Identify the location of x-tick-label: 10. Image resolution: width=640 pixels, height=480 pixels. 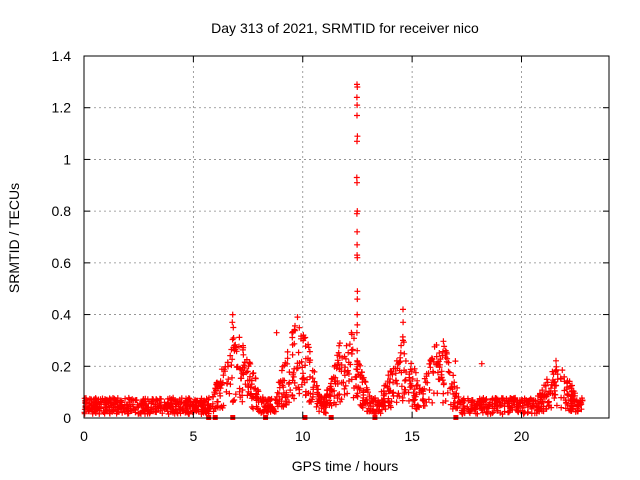
(303, 436).